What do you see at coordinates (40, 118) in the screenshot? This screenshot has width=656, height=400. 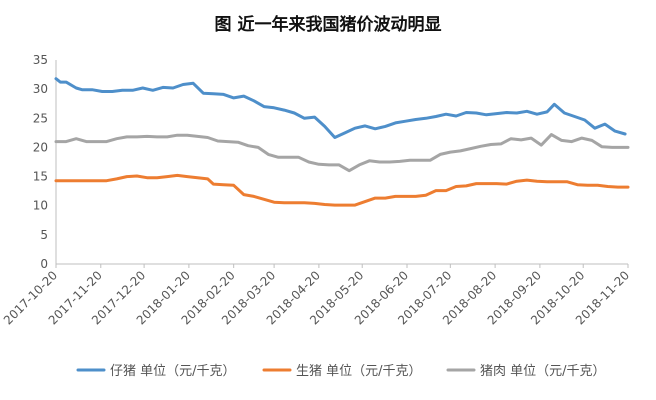 I see `y-tick-label: 25` at bounding box center [40, 118].